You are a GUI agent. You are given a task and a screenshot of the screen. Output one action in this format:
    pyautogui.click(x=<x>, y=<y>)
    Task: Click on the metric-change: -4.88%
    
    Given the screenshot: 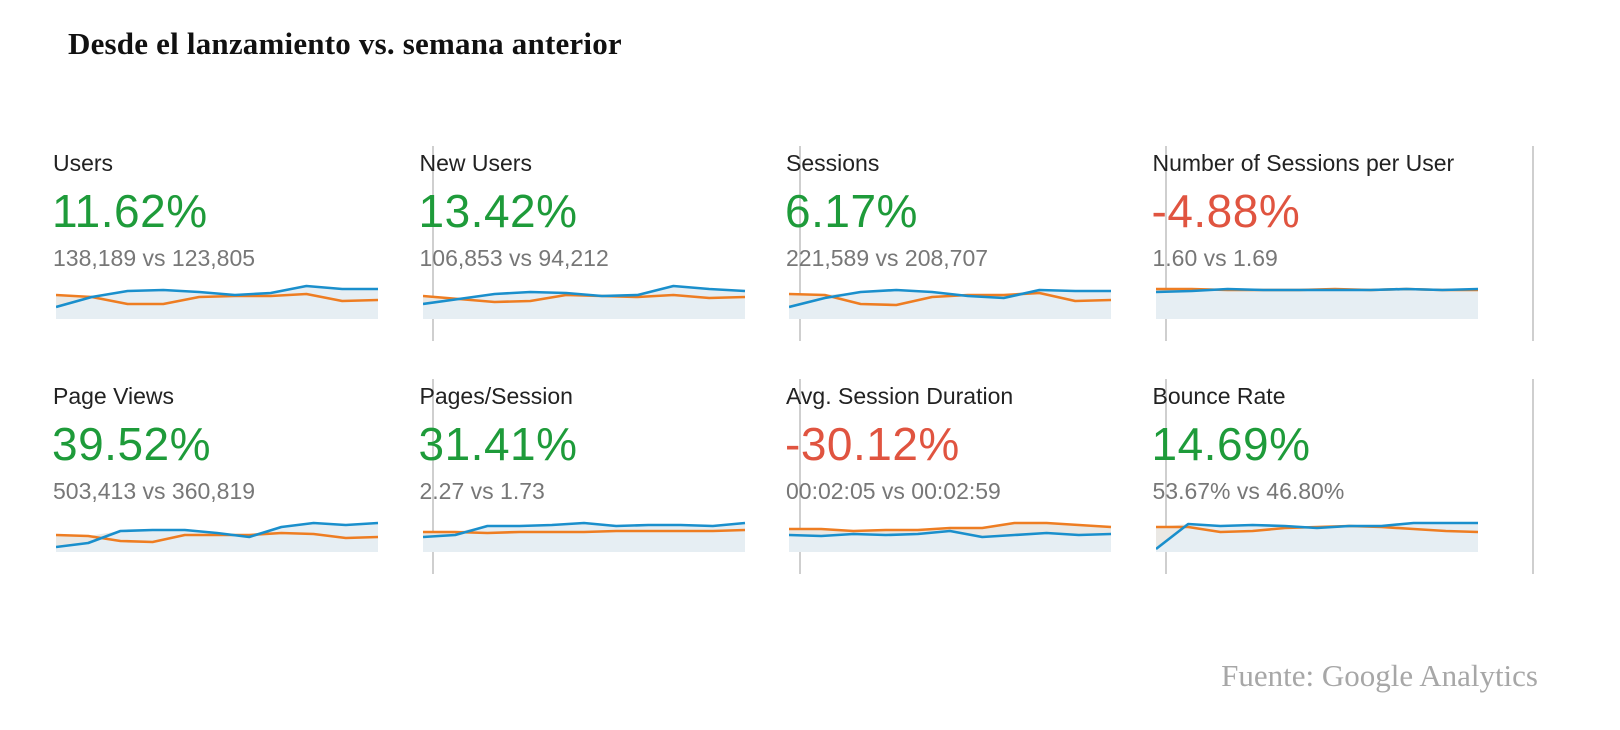 What is the action you would take?
    pyautogui.click(x=1226, y=211)
    